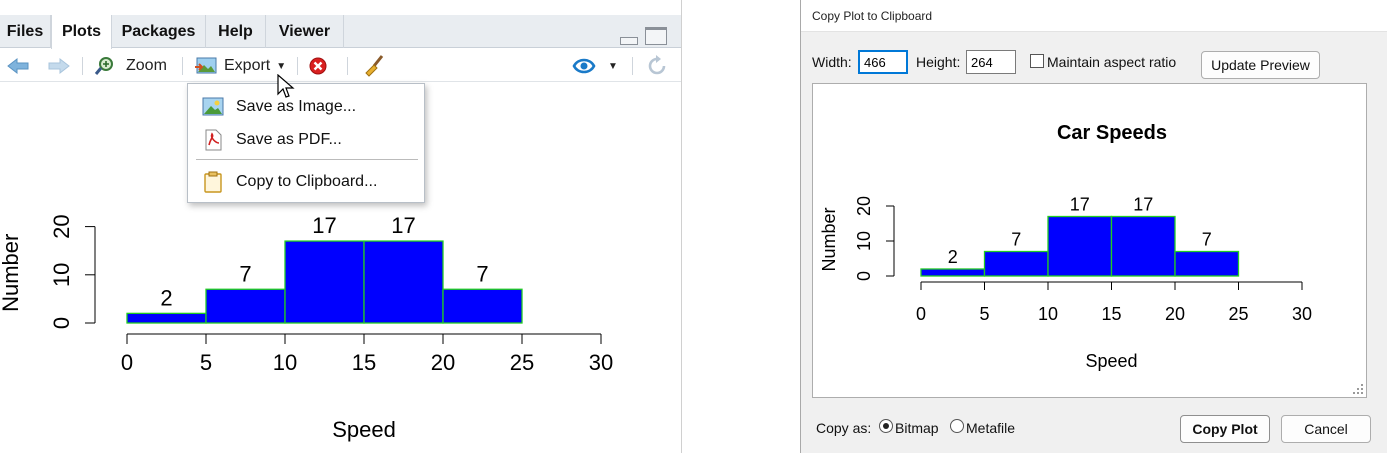 Image resolution: width=1387 pixels, height=453 pixels. I want to click on export-button: Export ▼, so click(240, 66).